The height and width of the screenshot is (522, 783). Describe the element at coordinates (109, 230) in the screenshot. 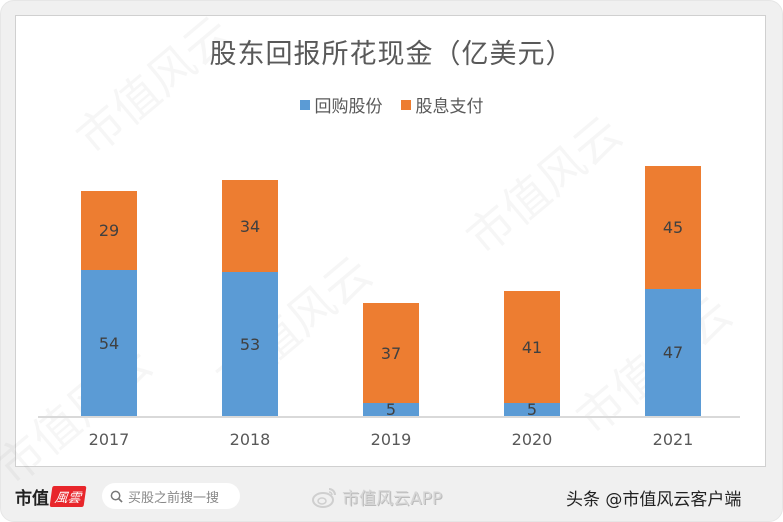

I see `bar-segment-dividend: 29` at that location.